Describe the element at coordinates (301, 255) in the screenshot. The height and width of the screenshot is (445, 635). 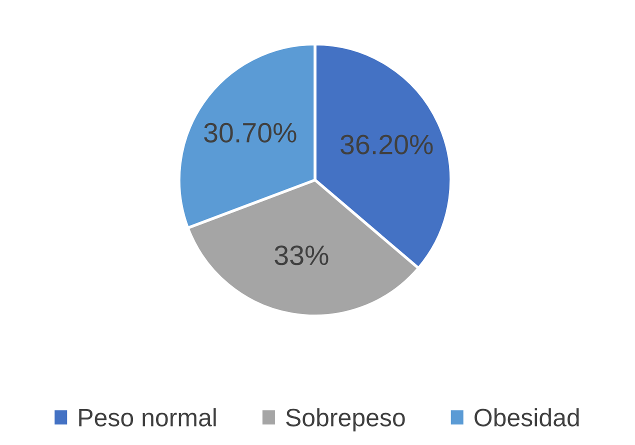
I see `data-label: 33%` at that location.